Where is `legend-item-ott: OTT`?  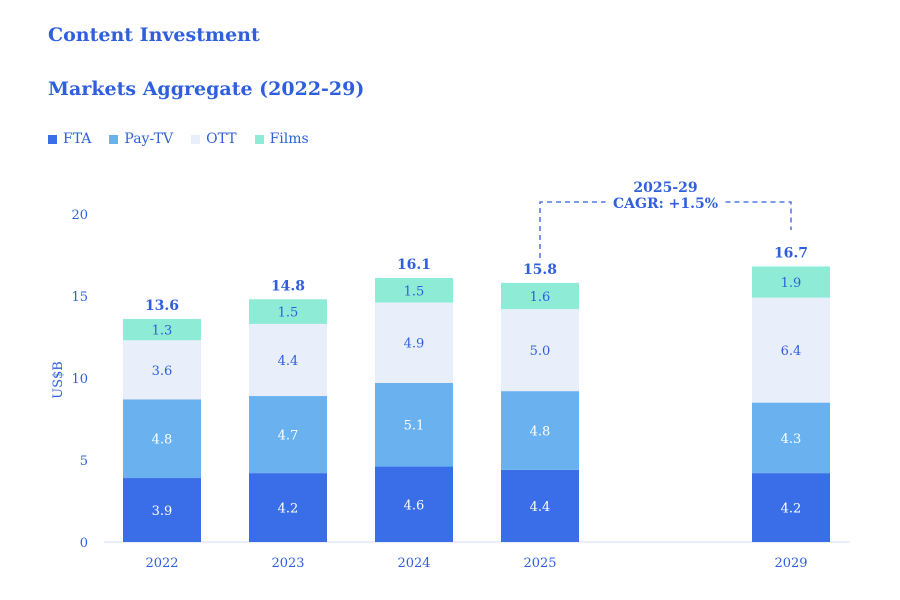
legend-item-ott: OTT is located at coordinates (214, 139).